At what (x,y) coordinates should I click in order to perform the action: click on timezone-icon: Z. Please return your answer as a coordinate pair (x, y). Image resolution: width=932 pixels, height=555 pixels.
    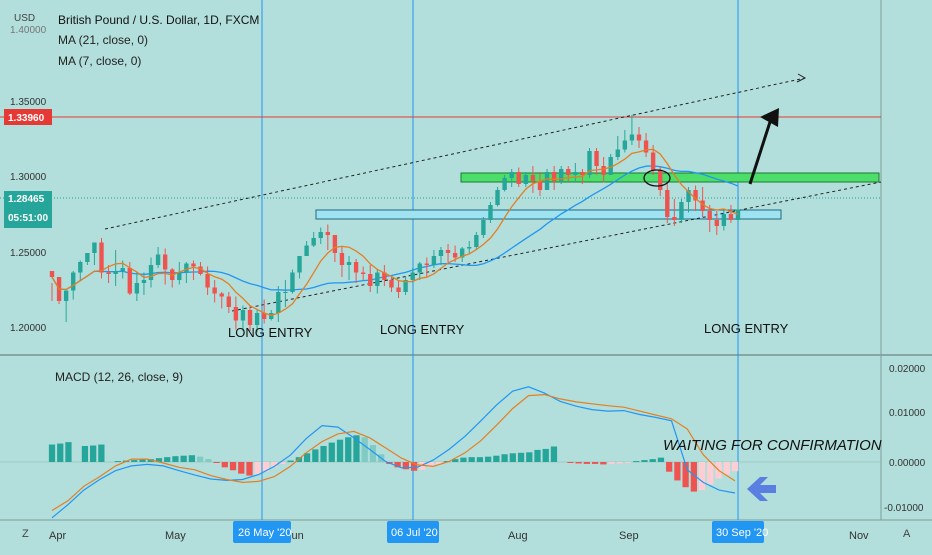
    Looking at the image, I should click on (25, 534).